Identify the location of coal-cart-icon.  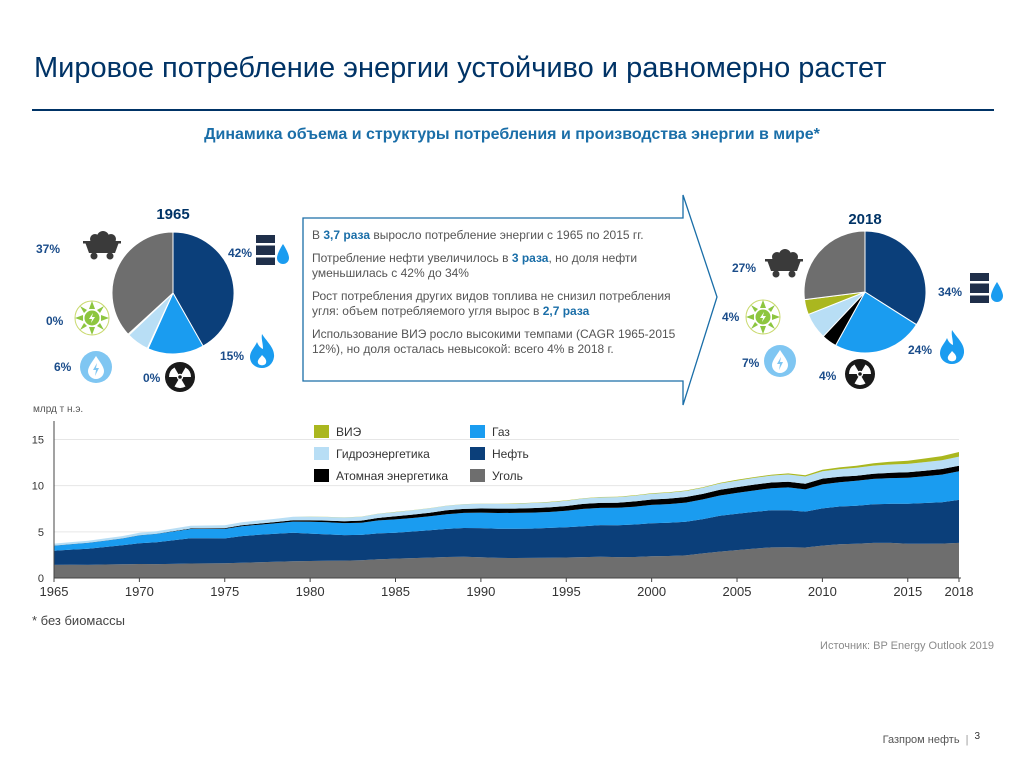
(102, 245).